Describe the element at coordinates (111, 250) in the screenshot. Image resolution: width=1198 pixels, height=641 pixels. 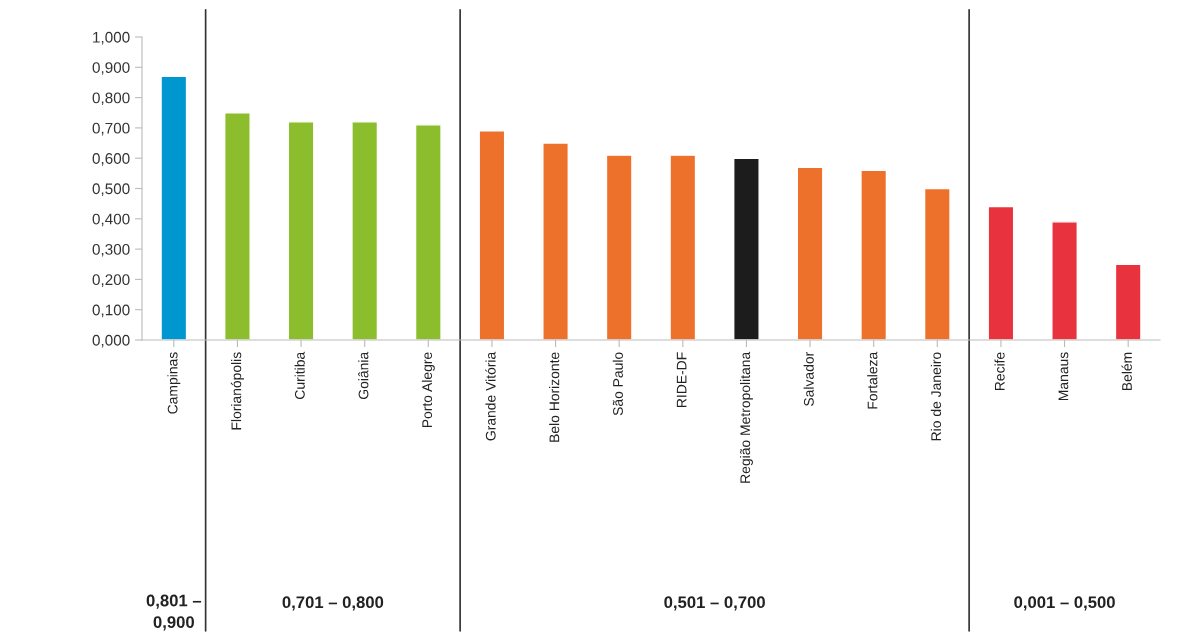
I see `y-tick-label: 0,300` at that location.